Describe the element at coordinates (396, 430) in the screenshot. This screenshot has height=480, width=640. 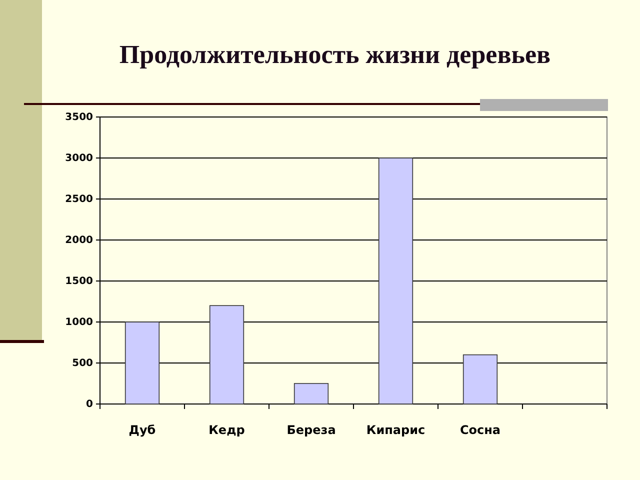
I see `x-tick-label: Кипарис` at that location.